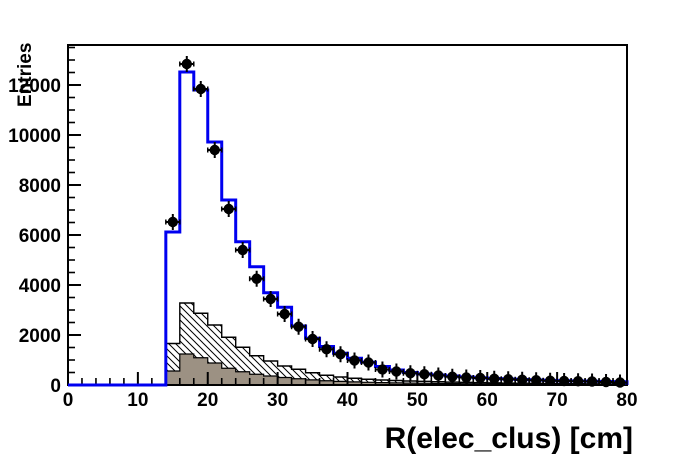  I want to click on y-tick-label: 2000, so click(40, 336).